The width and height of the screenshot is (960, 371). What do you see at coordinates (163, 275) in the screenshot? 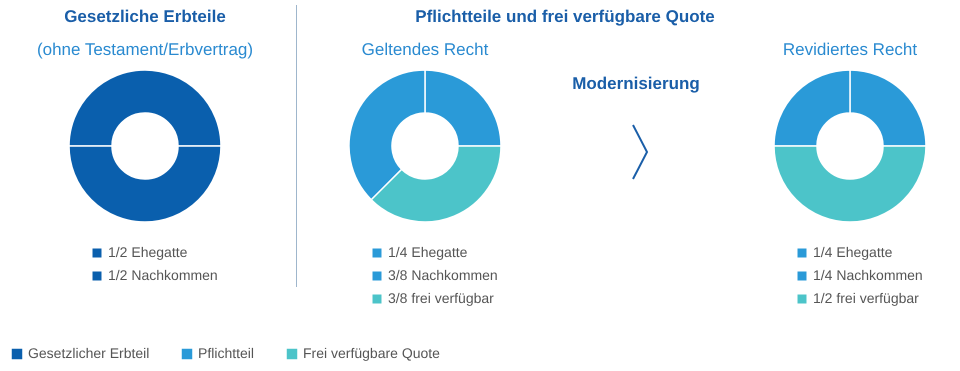
I see `legend-label: 1/2 Nachkommen` at bounding box center [163, 275].